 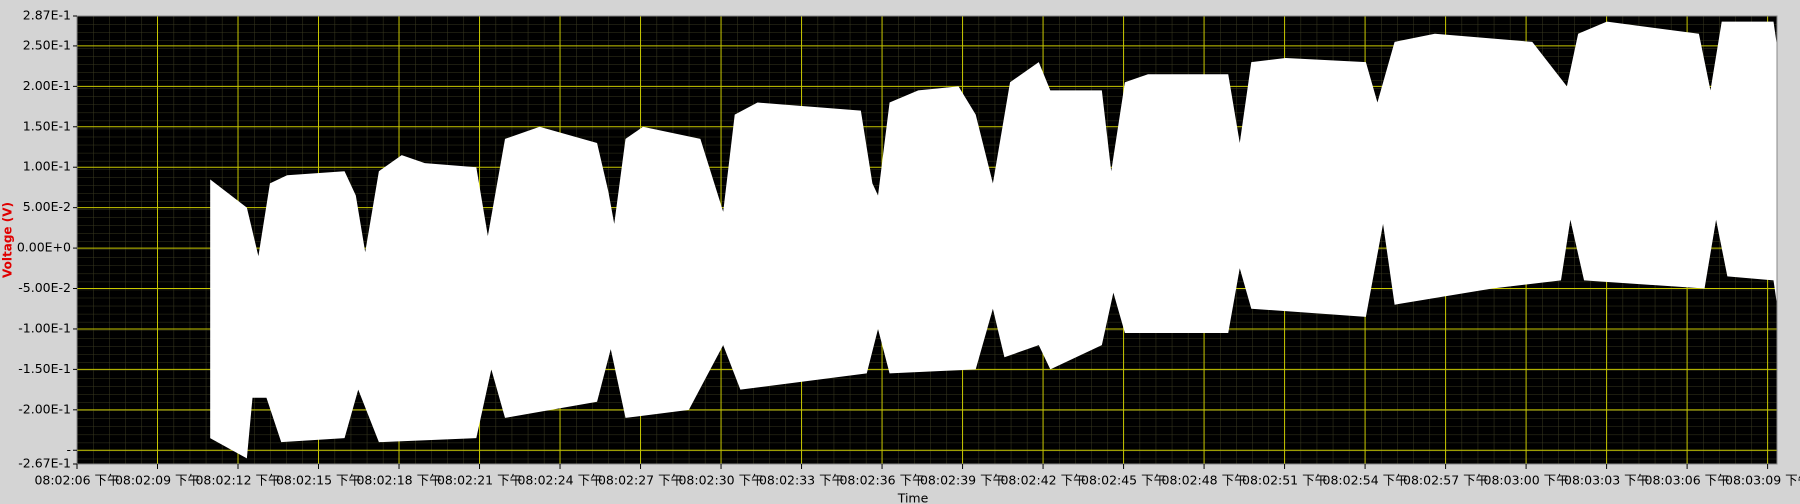 What do you see at coordinates (44, 247) in the screenshot?
I see `y-tick-label: 0.00E+0` at bounding box center [44, 247].